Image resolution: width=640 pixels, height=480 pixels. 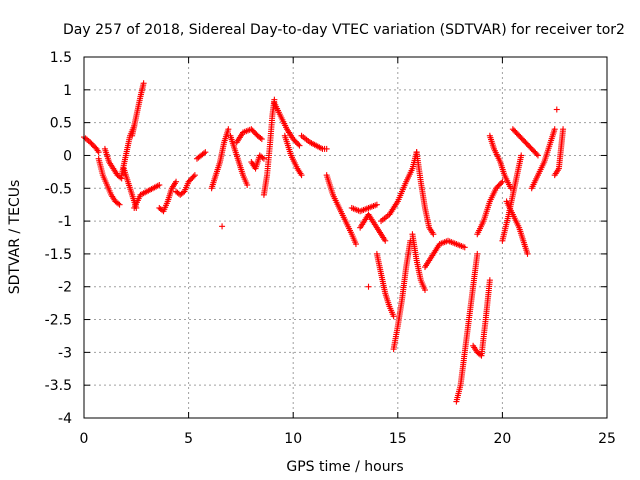 I want to click on y-axis-label: SDTVAR / TECUs, so click(x=15, y=237).